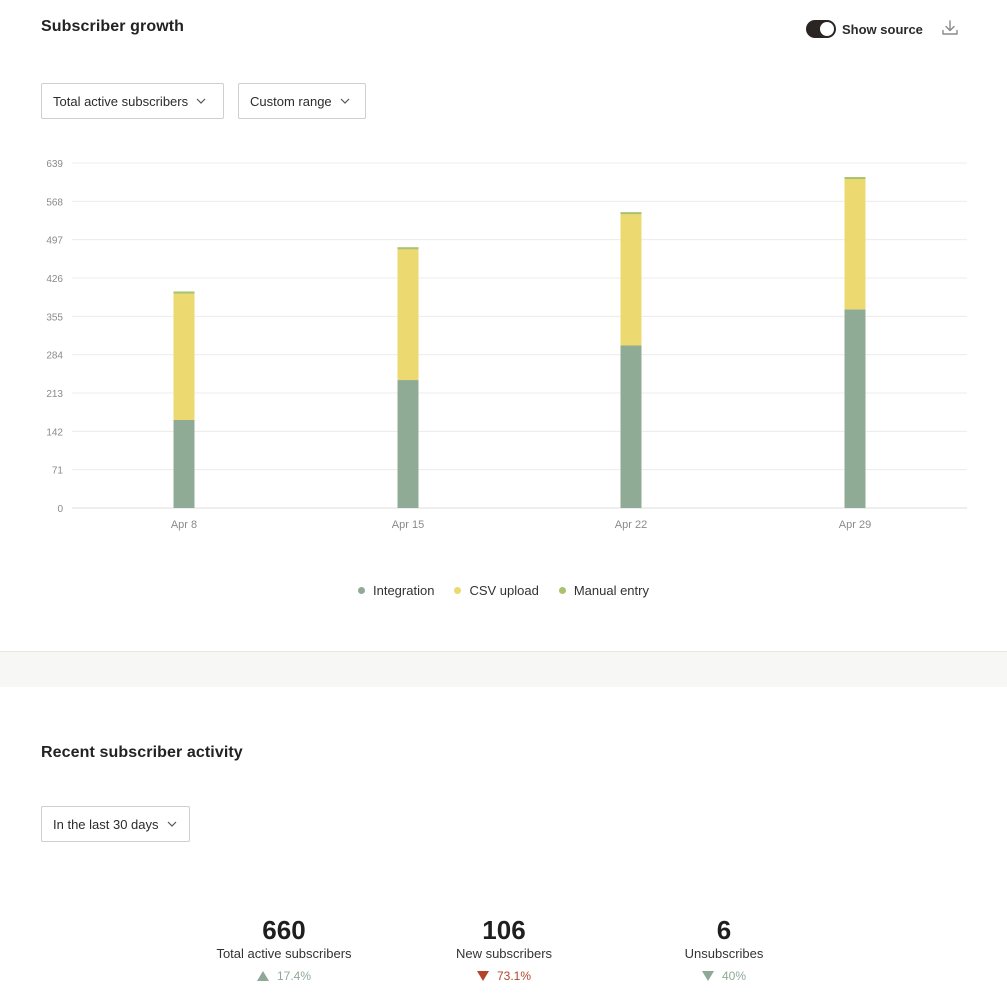  What do you see at coordinates (54, 317) in the screenshot?
I see `y-tick-label: 355` at bounding box center [54, 317].